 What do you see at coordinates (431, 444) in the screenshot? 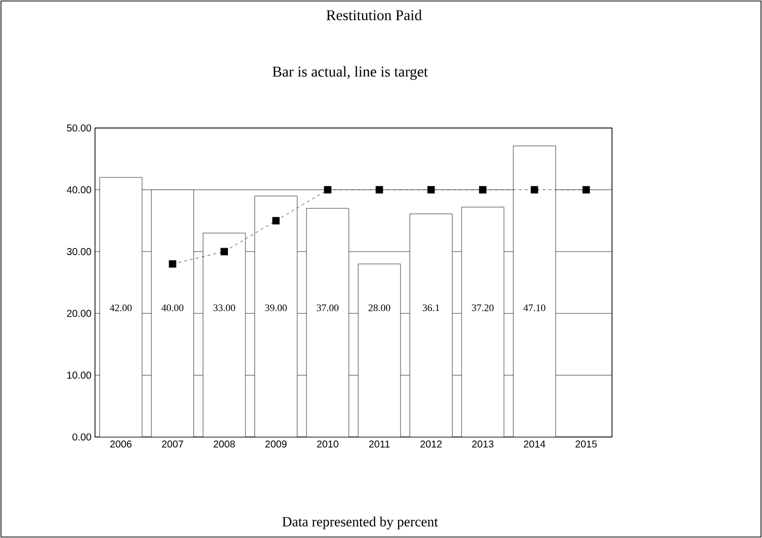
I see `x-tick-label: 2012` at bounding box center [431, 444].